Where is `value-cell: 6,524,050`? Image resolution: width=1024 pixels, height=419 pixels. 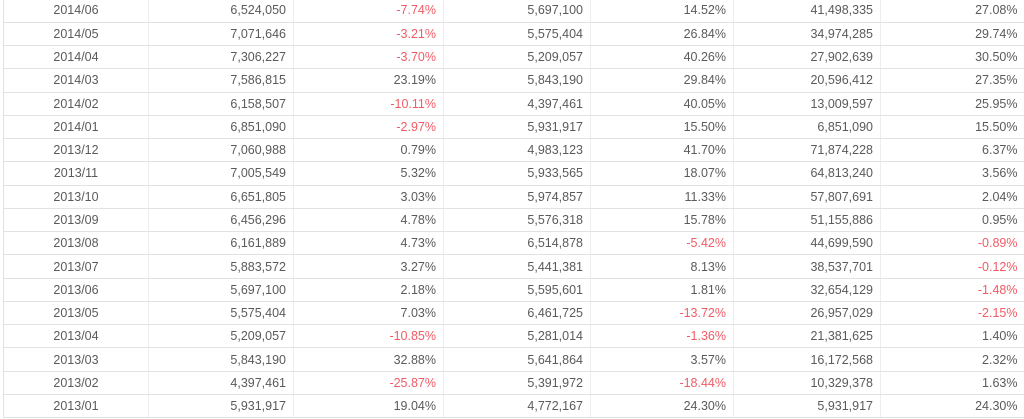
value-cell: 6,524,050 is located at coordinates (221, 11).